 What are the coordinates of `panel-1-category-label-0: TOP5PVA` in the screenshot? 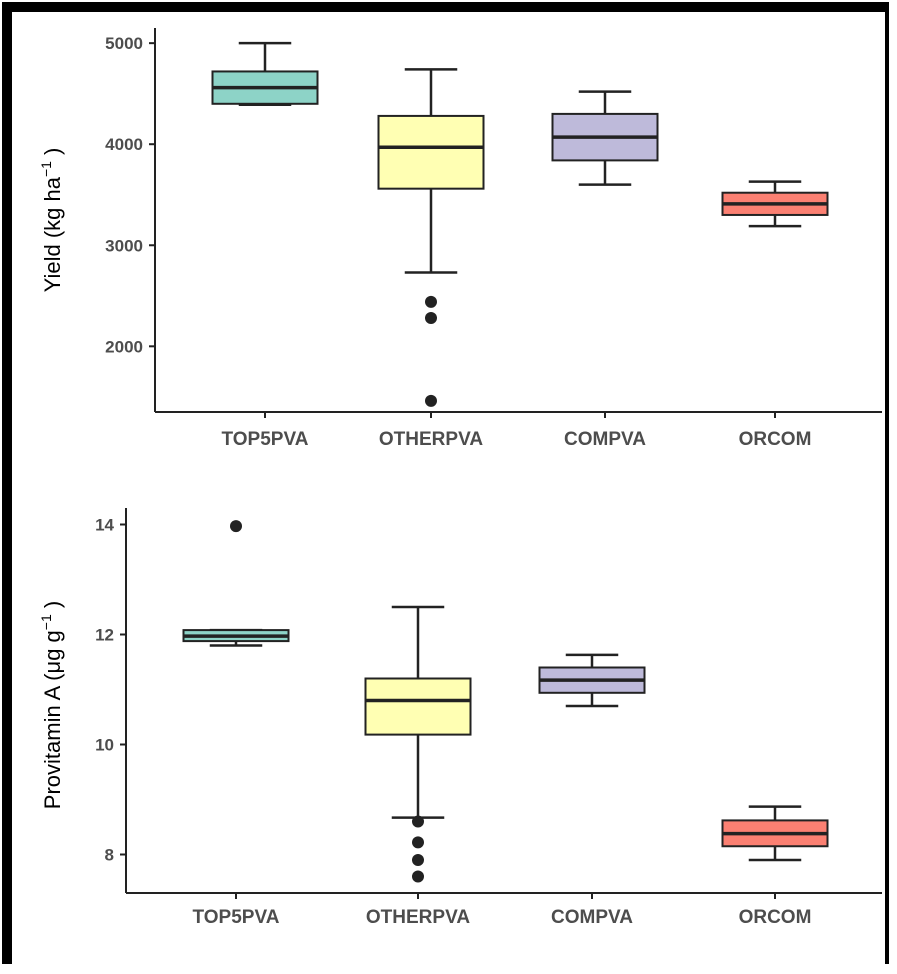 It's located at (265, 439).